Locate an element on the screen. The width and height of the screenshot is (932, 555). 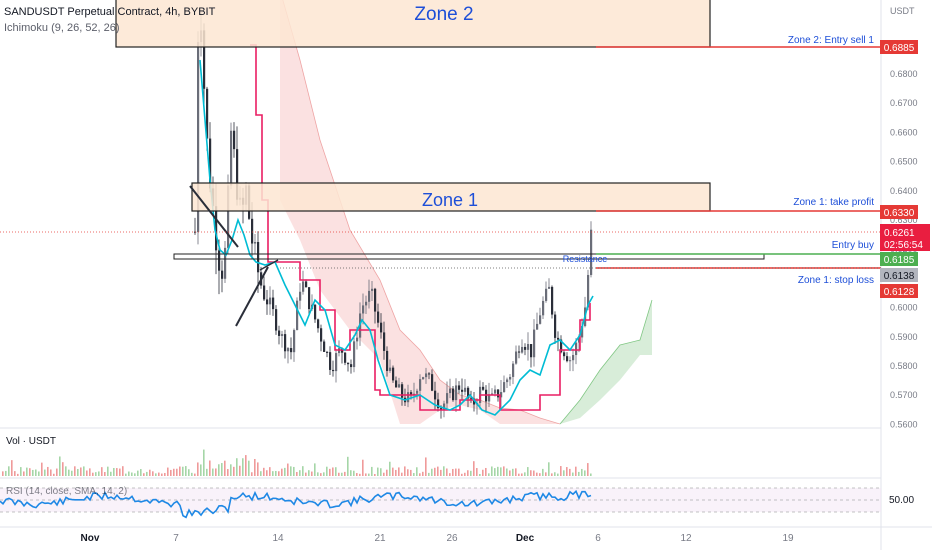
price-tick: 0.6800 is located at coordinates (904, 74).